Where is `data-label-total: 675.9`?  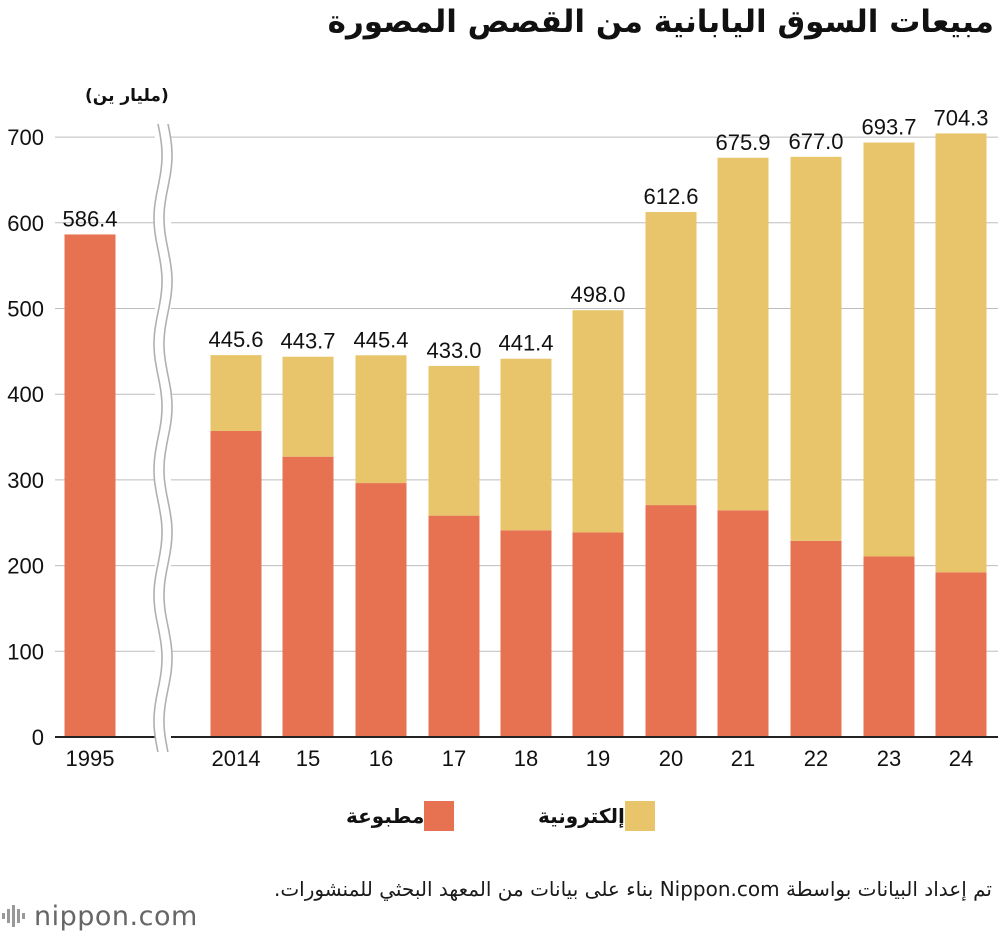 data-label-total: 675.9 is located at coordinates (742, 142).